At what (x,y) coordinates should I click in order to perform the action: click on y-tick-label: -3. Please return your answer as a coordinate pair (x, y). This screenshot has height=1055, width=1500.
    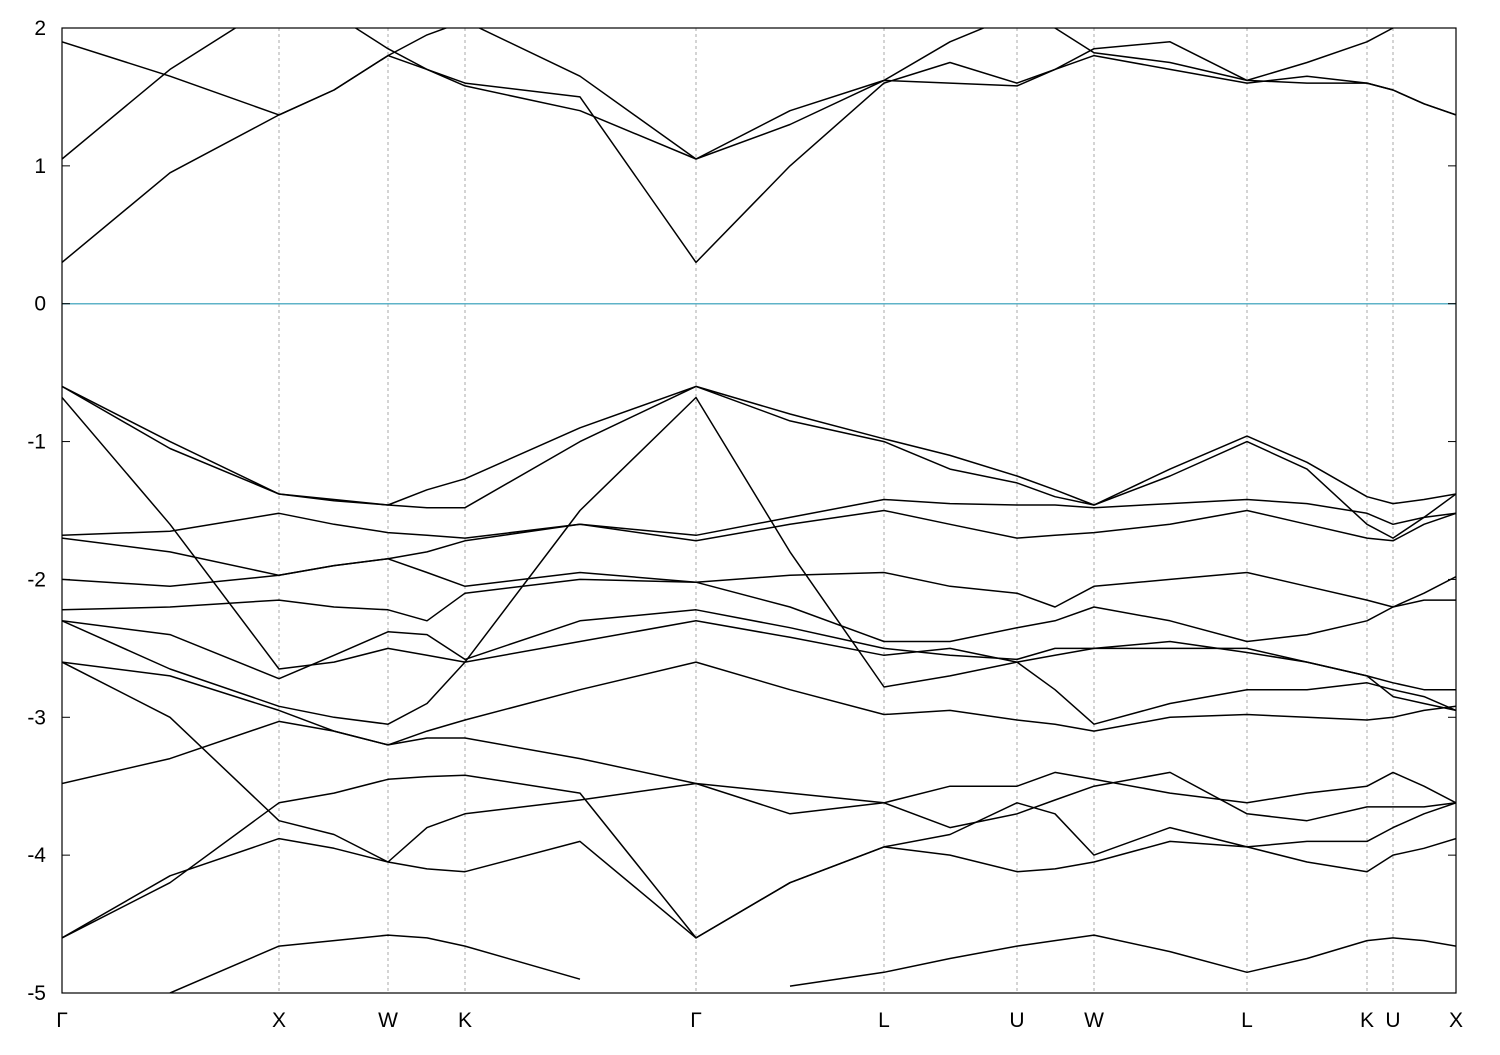
    Looking at the image, I should click on (36, 717).